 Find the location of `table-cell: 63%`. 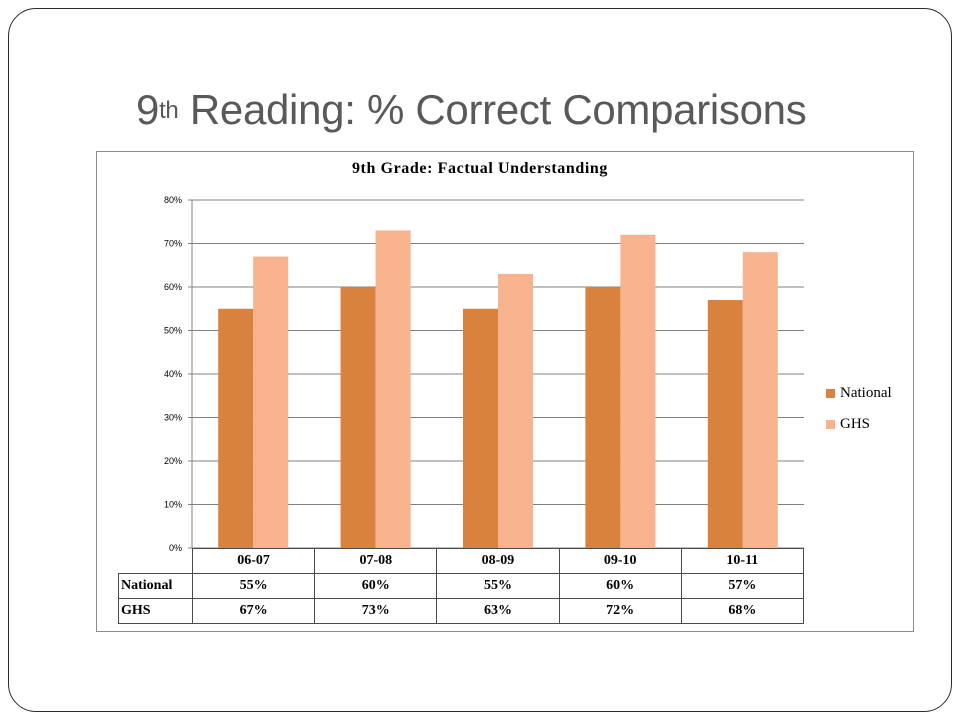

table-cell: 63% is located at coordinates (498, 611).